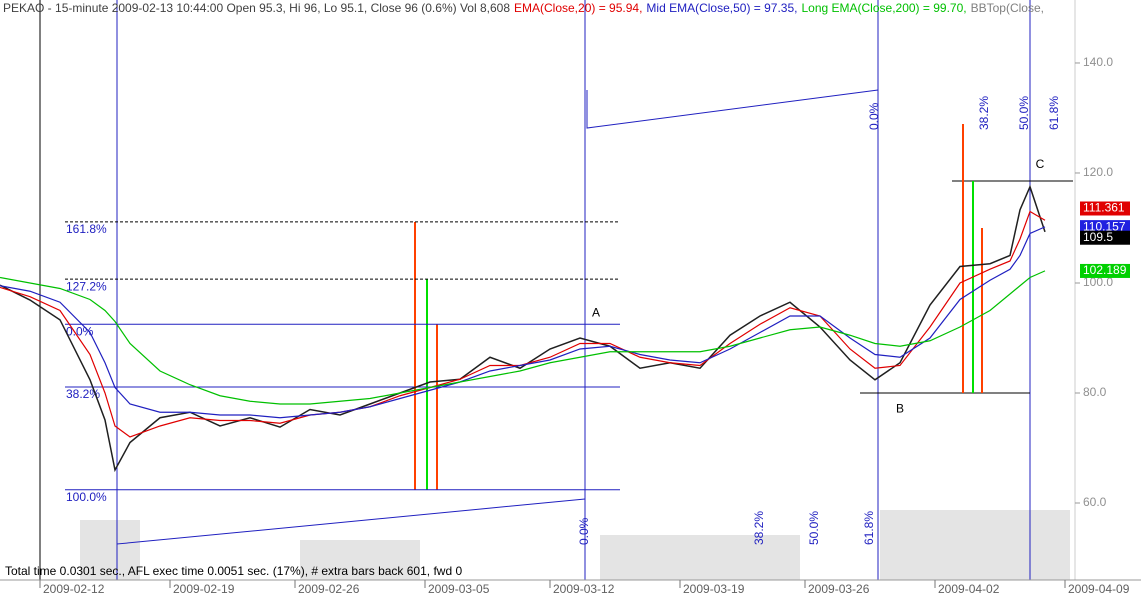 The image size is (1141, 597). I want to click on volume, so click(575, 545).